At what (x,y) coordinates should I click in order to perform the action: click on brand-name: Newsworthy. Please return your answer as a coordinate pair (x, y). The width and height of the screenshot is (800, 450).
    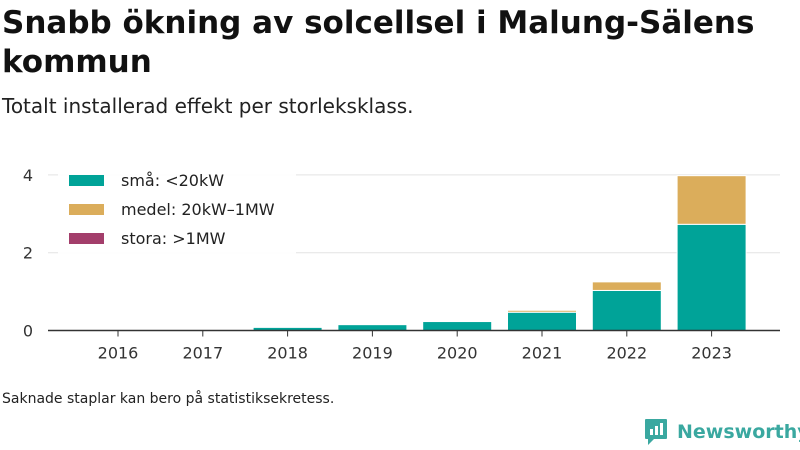
    Looking at the image, I should click on (738, 432).